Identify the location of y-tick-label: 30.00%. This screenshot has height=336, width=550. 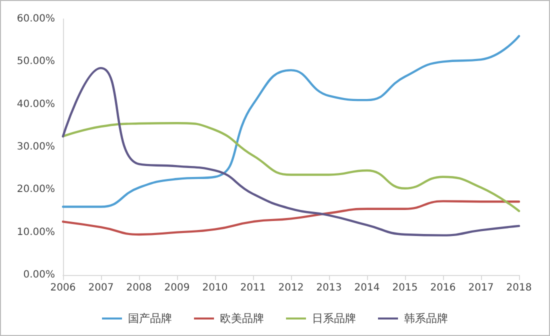
(35, 147).